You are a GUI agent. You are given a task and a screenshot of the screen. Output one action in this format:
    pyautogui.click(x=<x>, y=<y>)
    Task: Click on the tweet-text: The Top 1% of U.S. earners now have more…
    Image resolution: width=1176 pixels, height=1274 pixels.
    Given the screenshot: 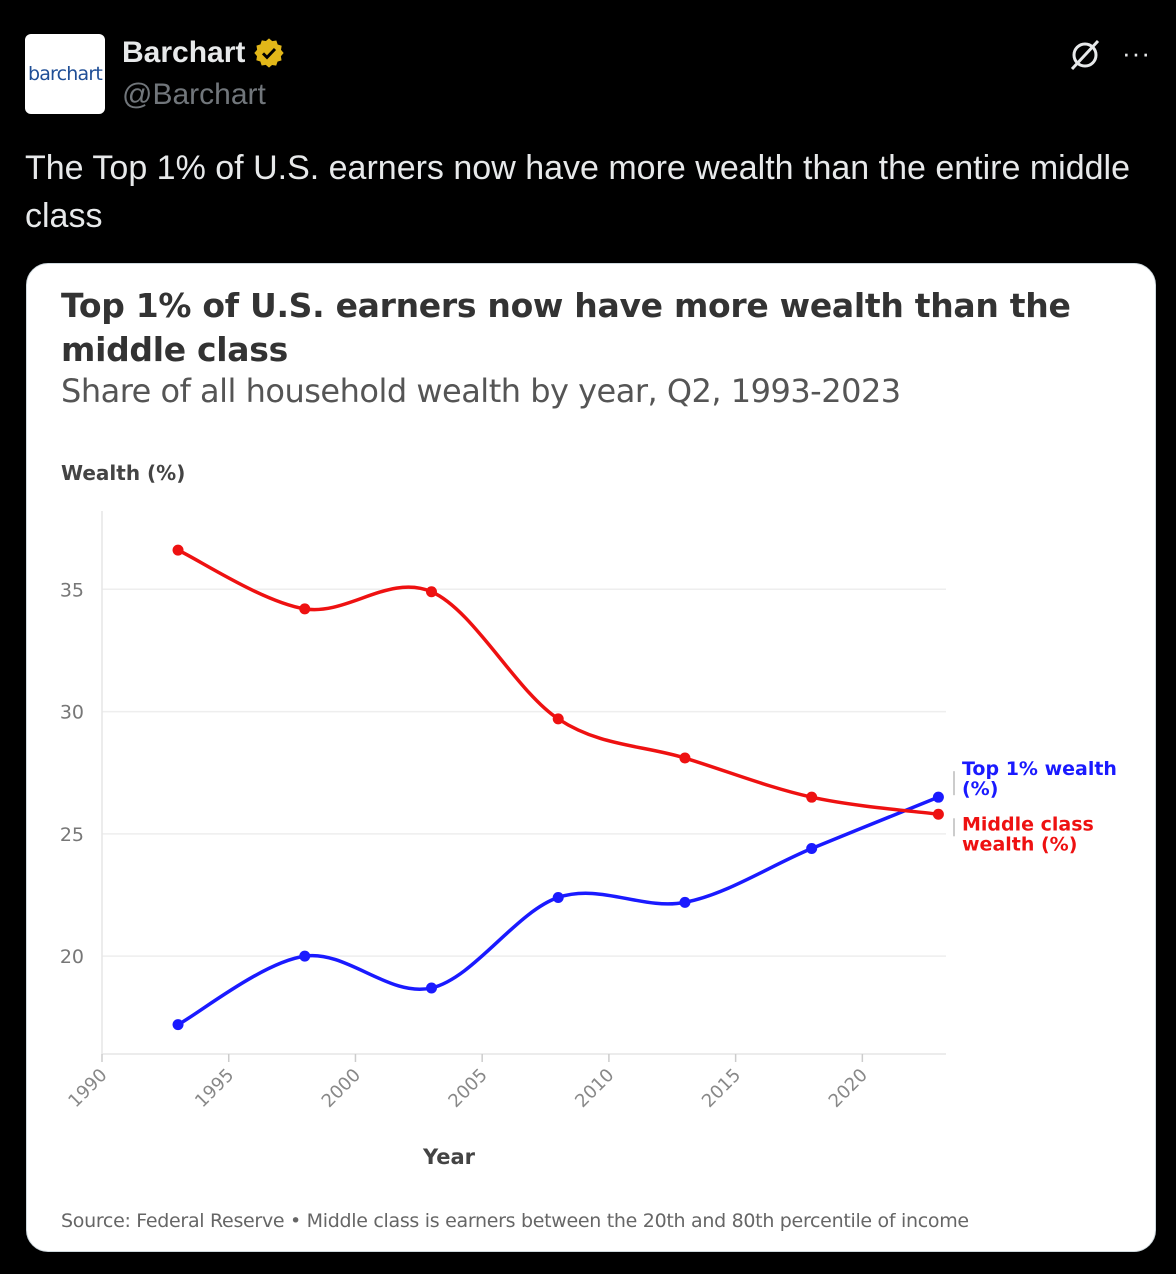 What is the action you would take?
    pyautogui.click(x=577, y=192)
    